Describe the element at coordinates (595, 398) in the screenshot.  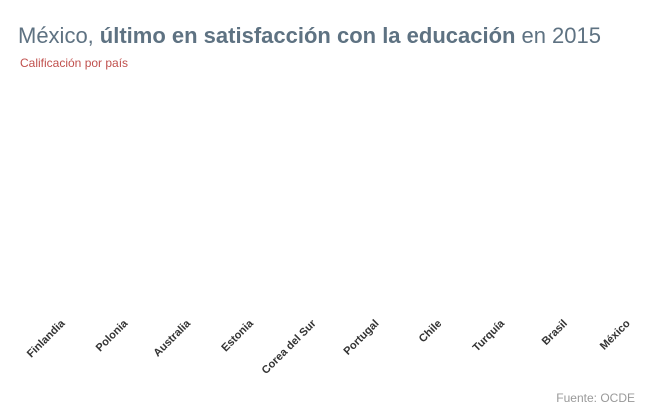
I see `source: Fuente: OCDE` at that location.